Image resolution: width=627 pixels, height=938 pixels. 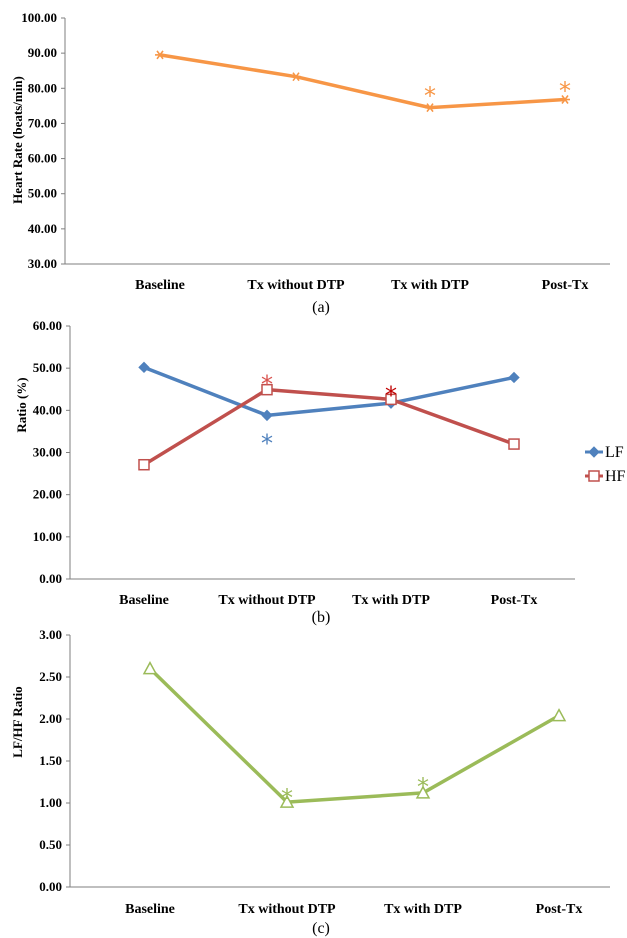 I want to click on chart-a-category-label: Tx without DTP, so click(x=296, y=285).